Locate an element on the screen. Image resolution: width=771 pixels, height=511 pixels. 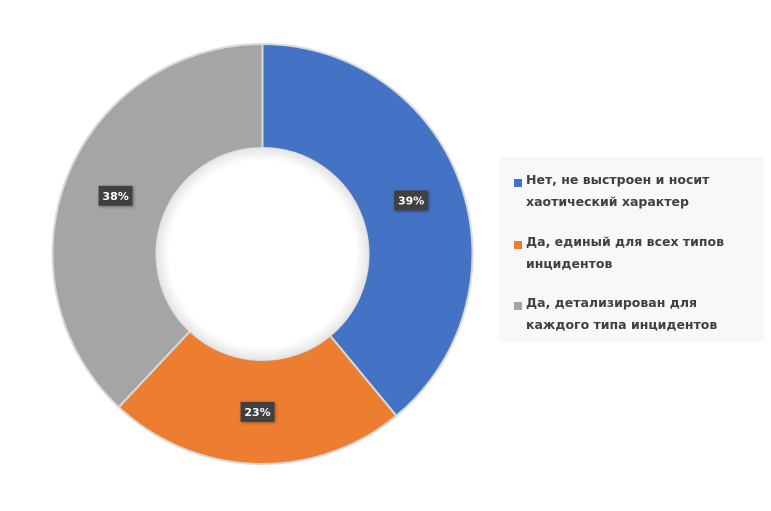
data-label-text: 39% is located at coordinates (411, 200).